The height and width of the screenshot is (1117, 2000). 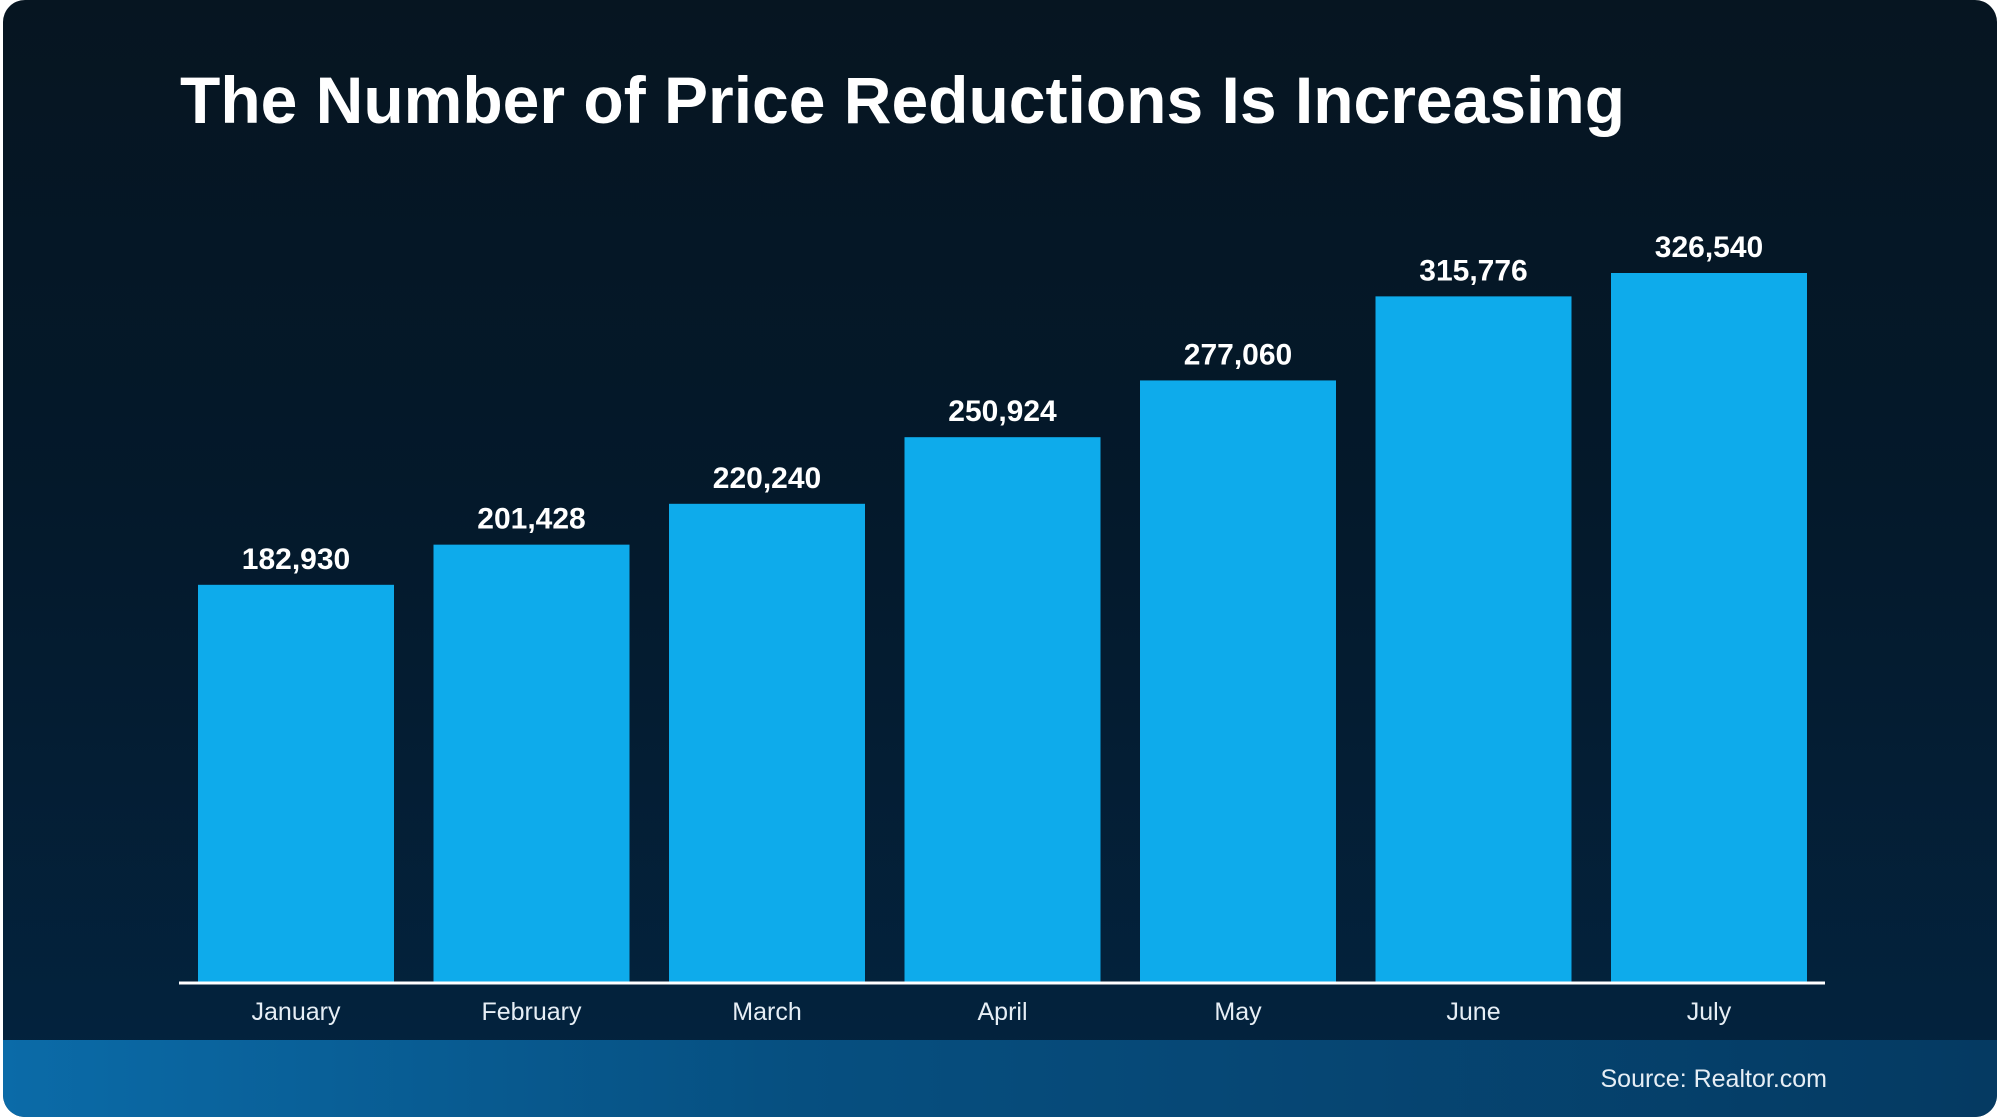 What do you see at coordinates (296, 783) in the screenshot?
I see `bar-january` at bounding box center [296, 783].